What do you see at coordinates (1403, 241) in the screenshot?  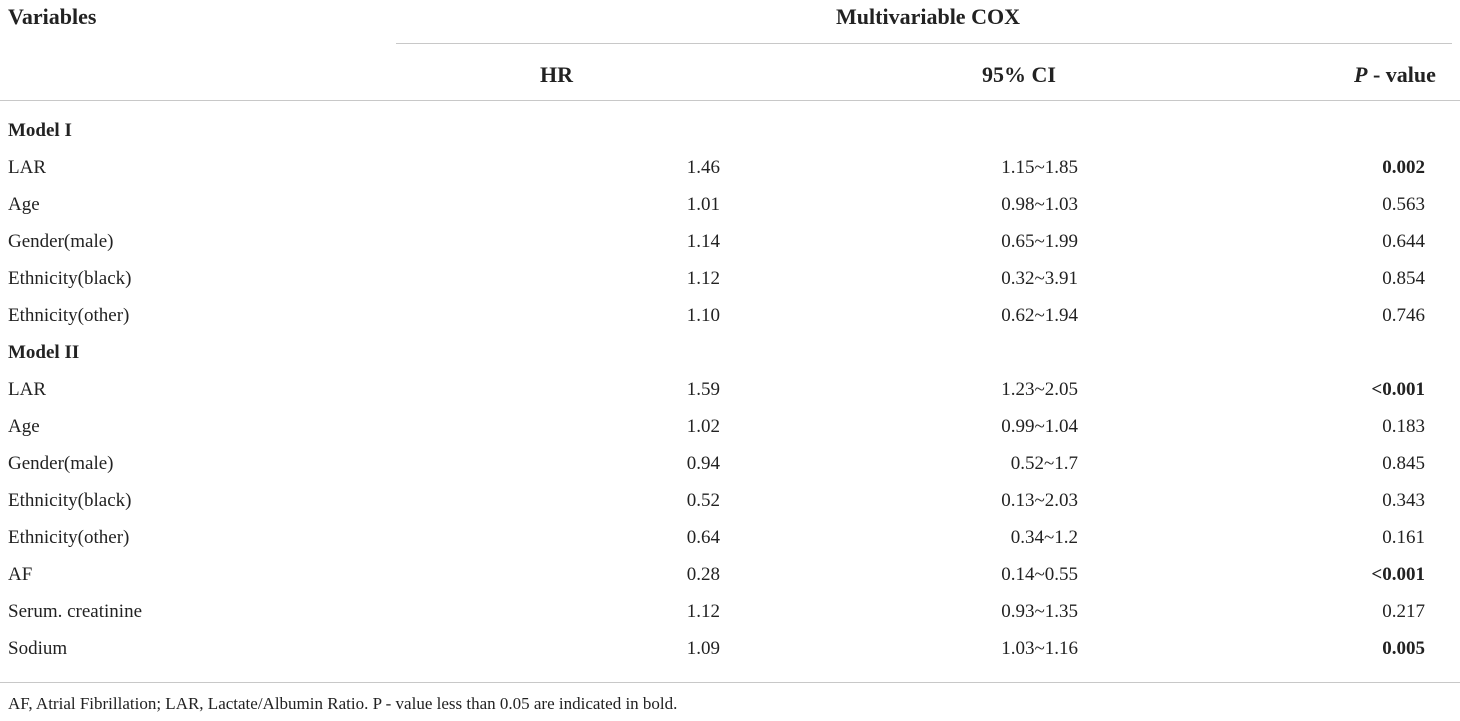 I see `cell-p-value: 0.644` at bounding box center [1403, 241].